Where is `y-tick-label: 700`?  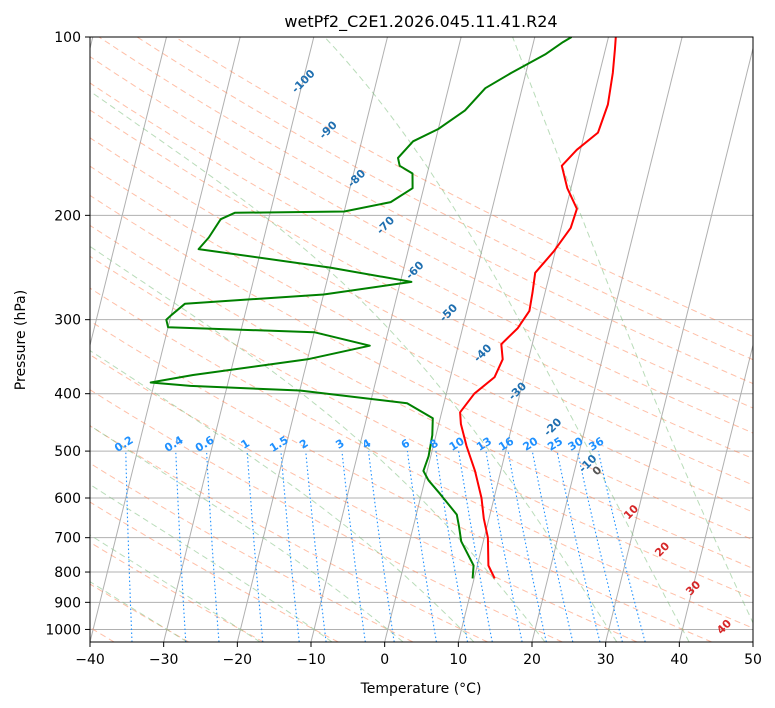 y-tick-label: 700 is located at coordinates (67, 539).